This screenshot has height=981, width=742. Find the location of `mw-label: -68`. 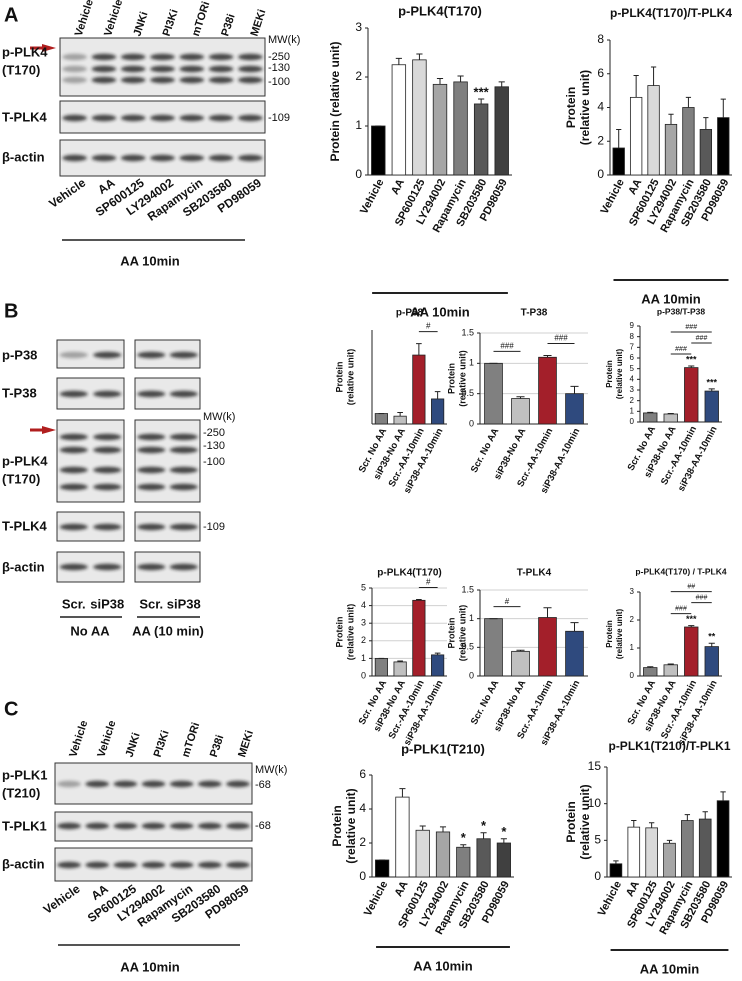

mw-label: -68 is located at coordinates (263, 785).